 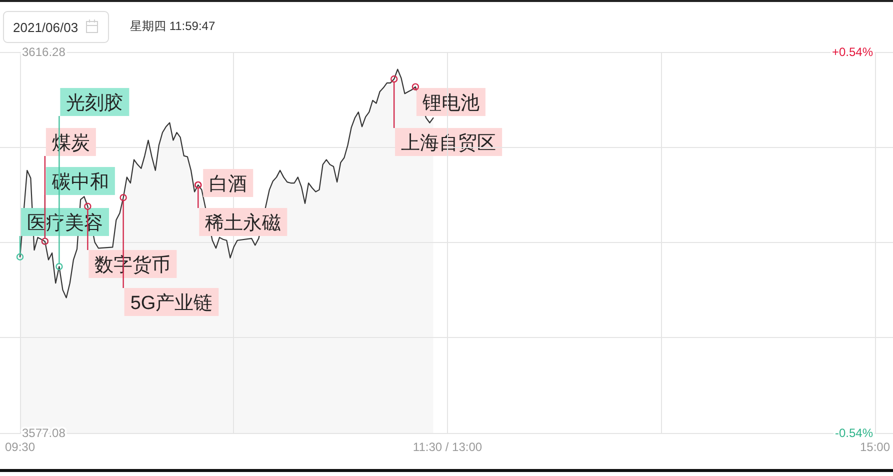 I want to click on annotation: 白酒, so click(x=228, y=184).